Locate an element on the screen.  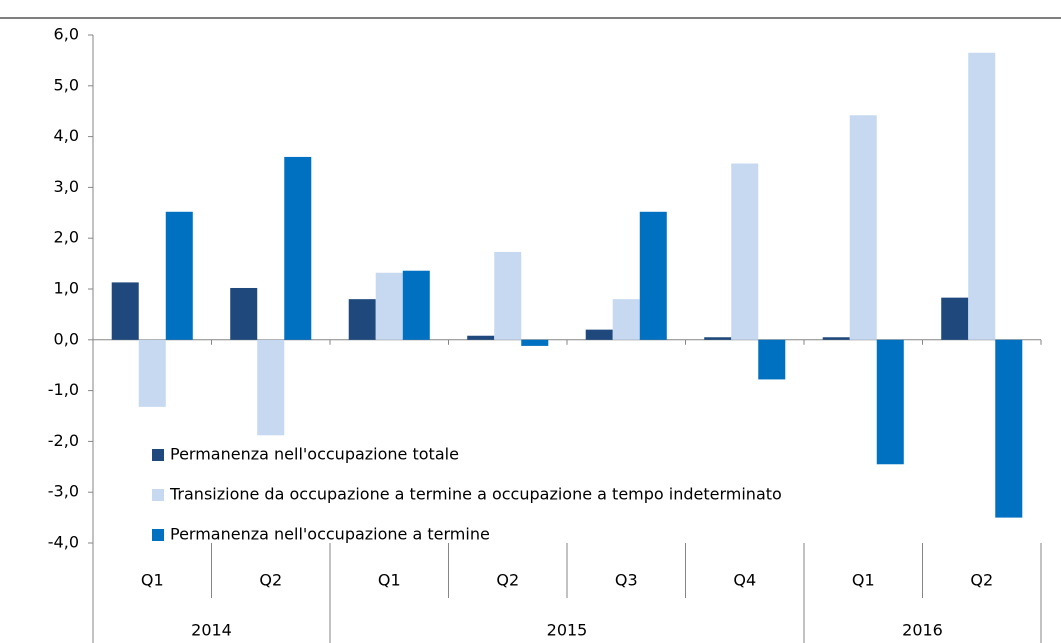
y-tick-label: -3,0 is located at coordinates (63, 491).